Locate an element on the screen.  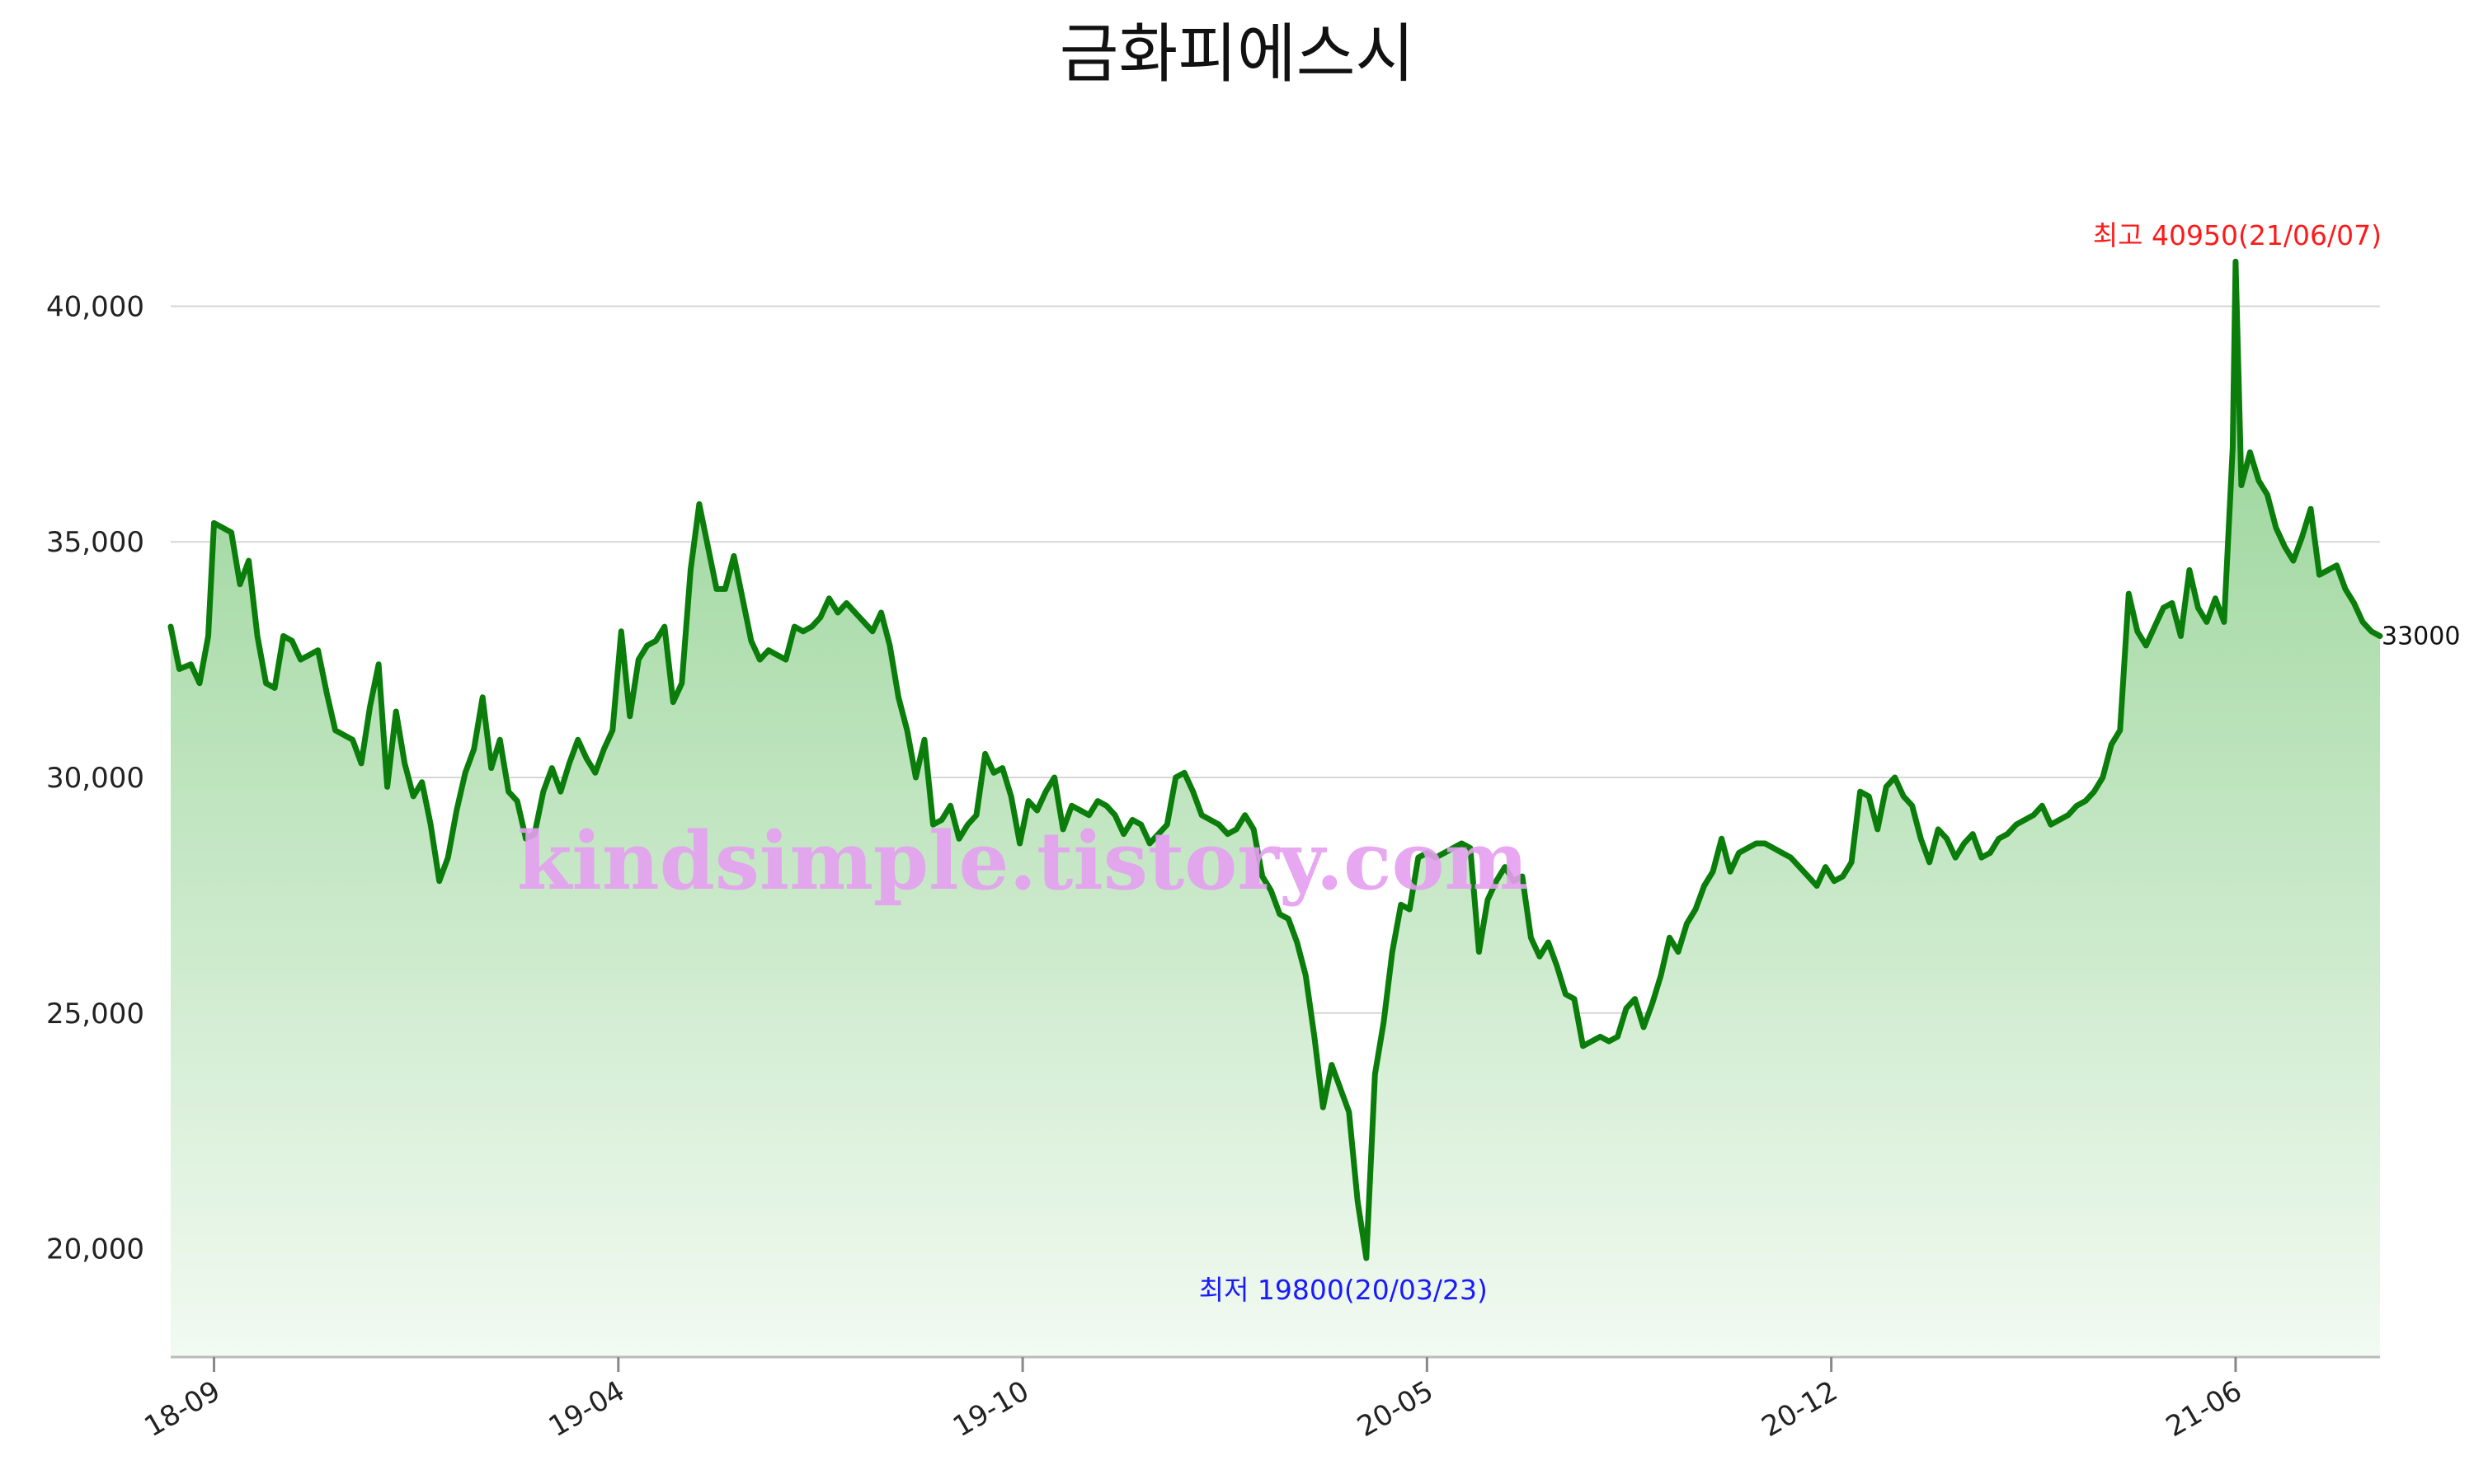
highest-price-annotation: 최고 40950(21/06/07) is located at coordinates (2237, 235).